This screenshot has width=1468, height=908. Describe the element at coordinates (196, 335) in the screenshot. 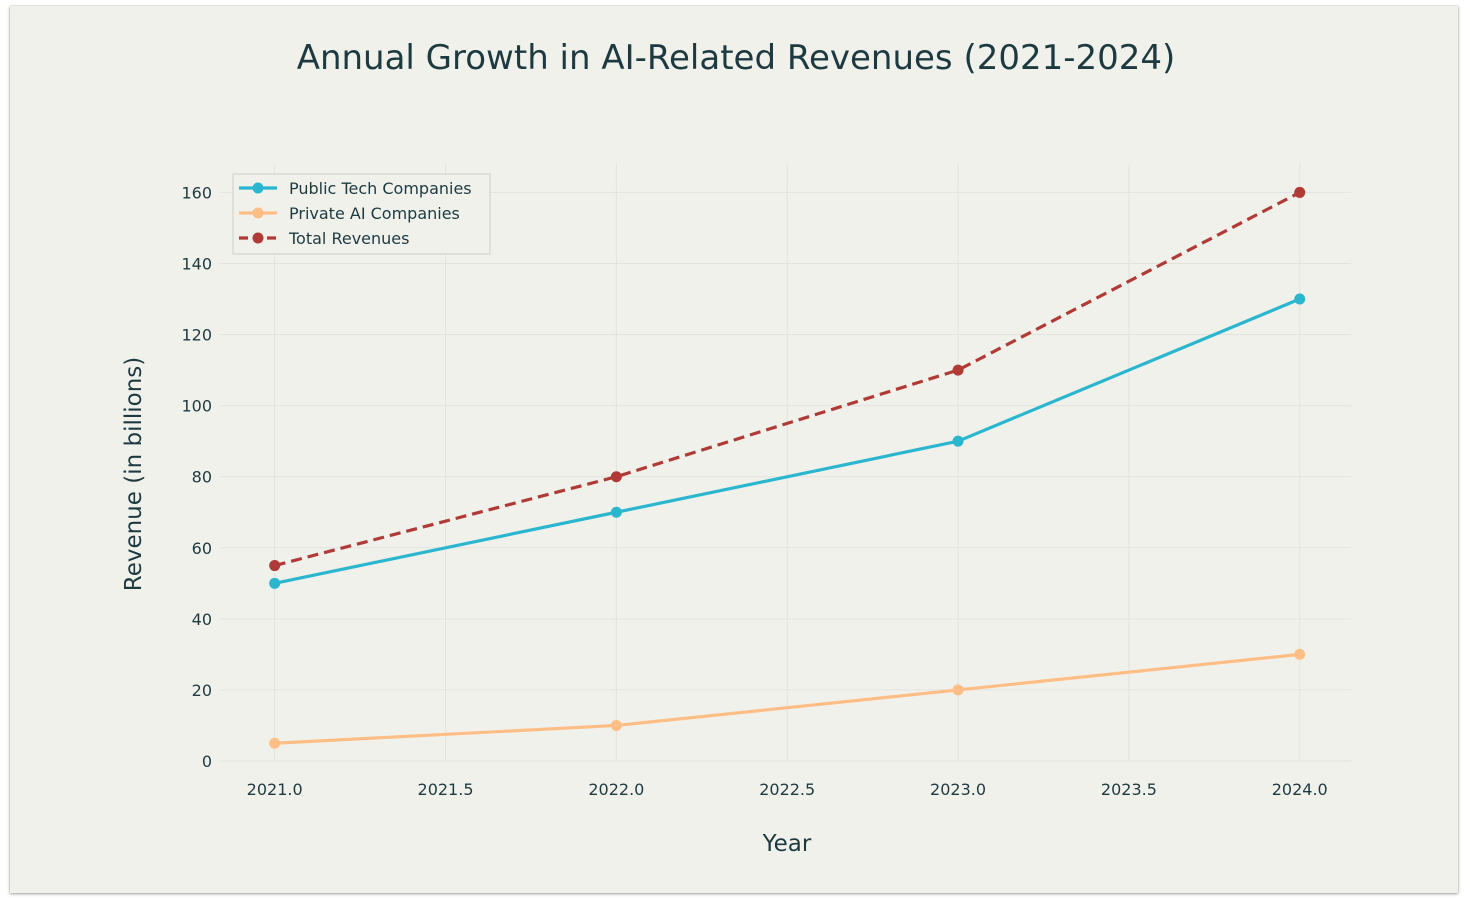

I see `y-tick-label: 120` at that location.